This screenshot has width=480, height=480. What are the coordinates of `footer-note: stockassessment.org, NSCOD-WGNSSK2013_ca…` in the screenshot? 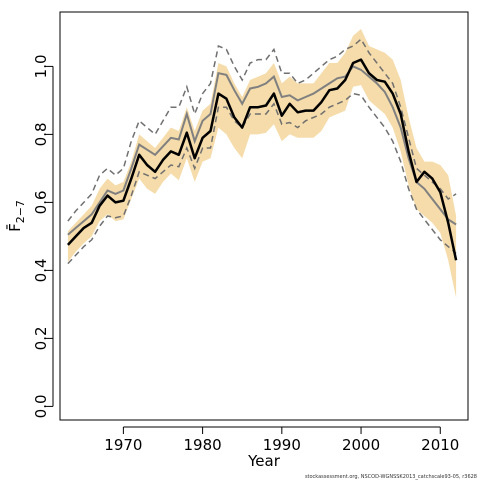 It's located at (391, 477).